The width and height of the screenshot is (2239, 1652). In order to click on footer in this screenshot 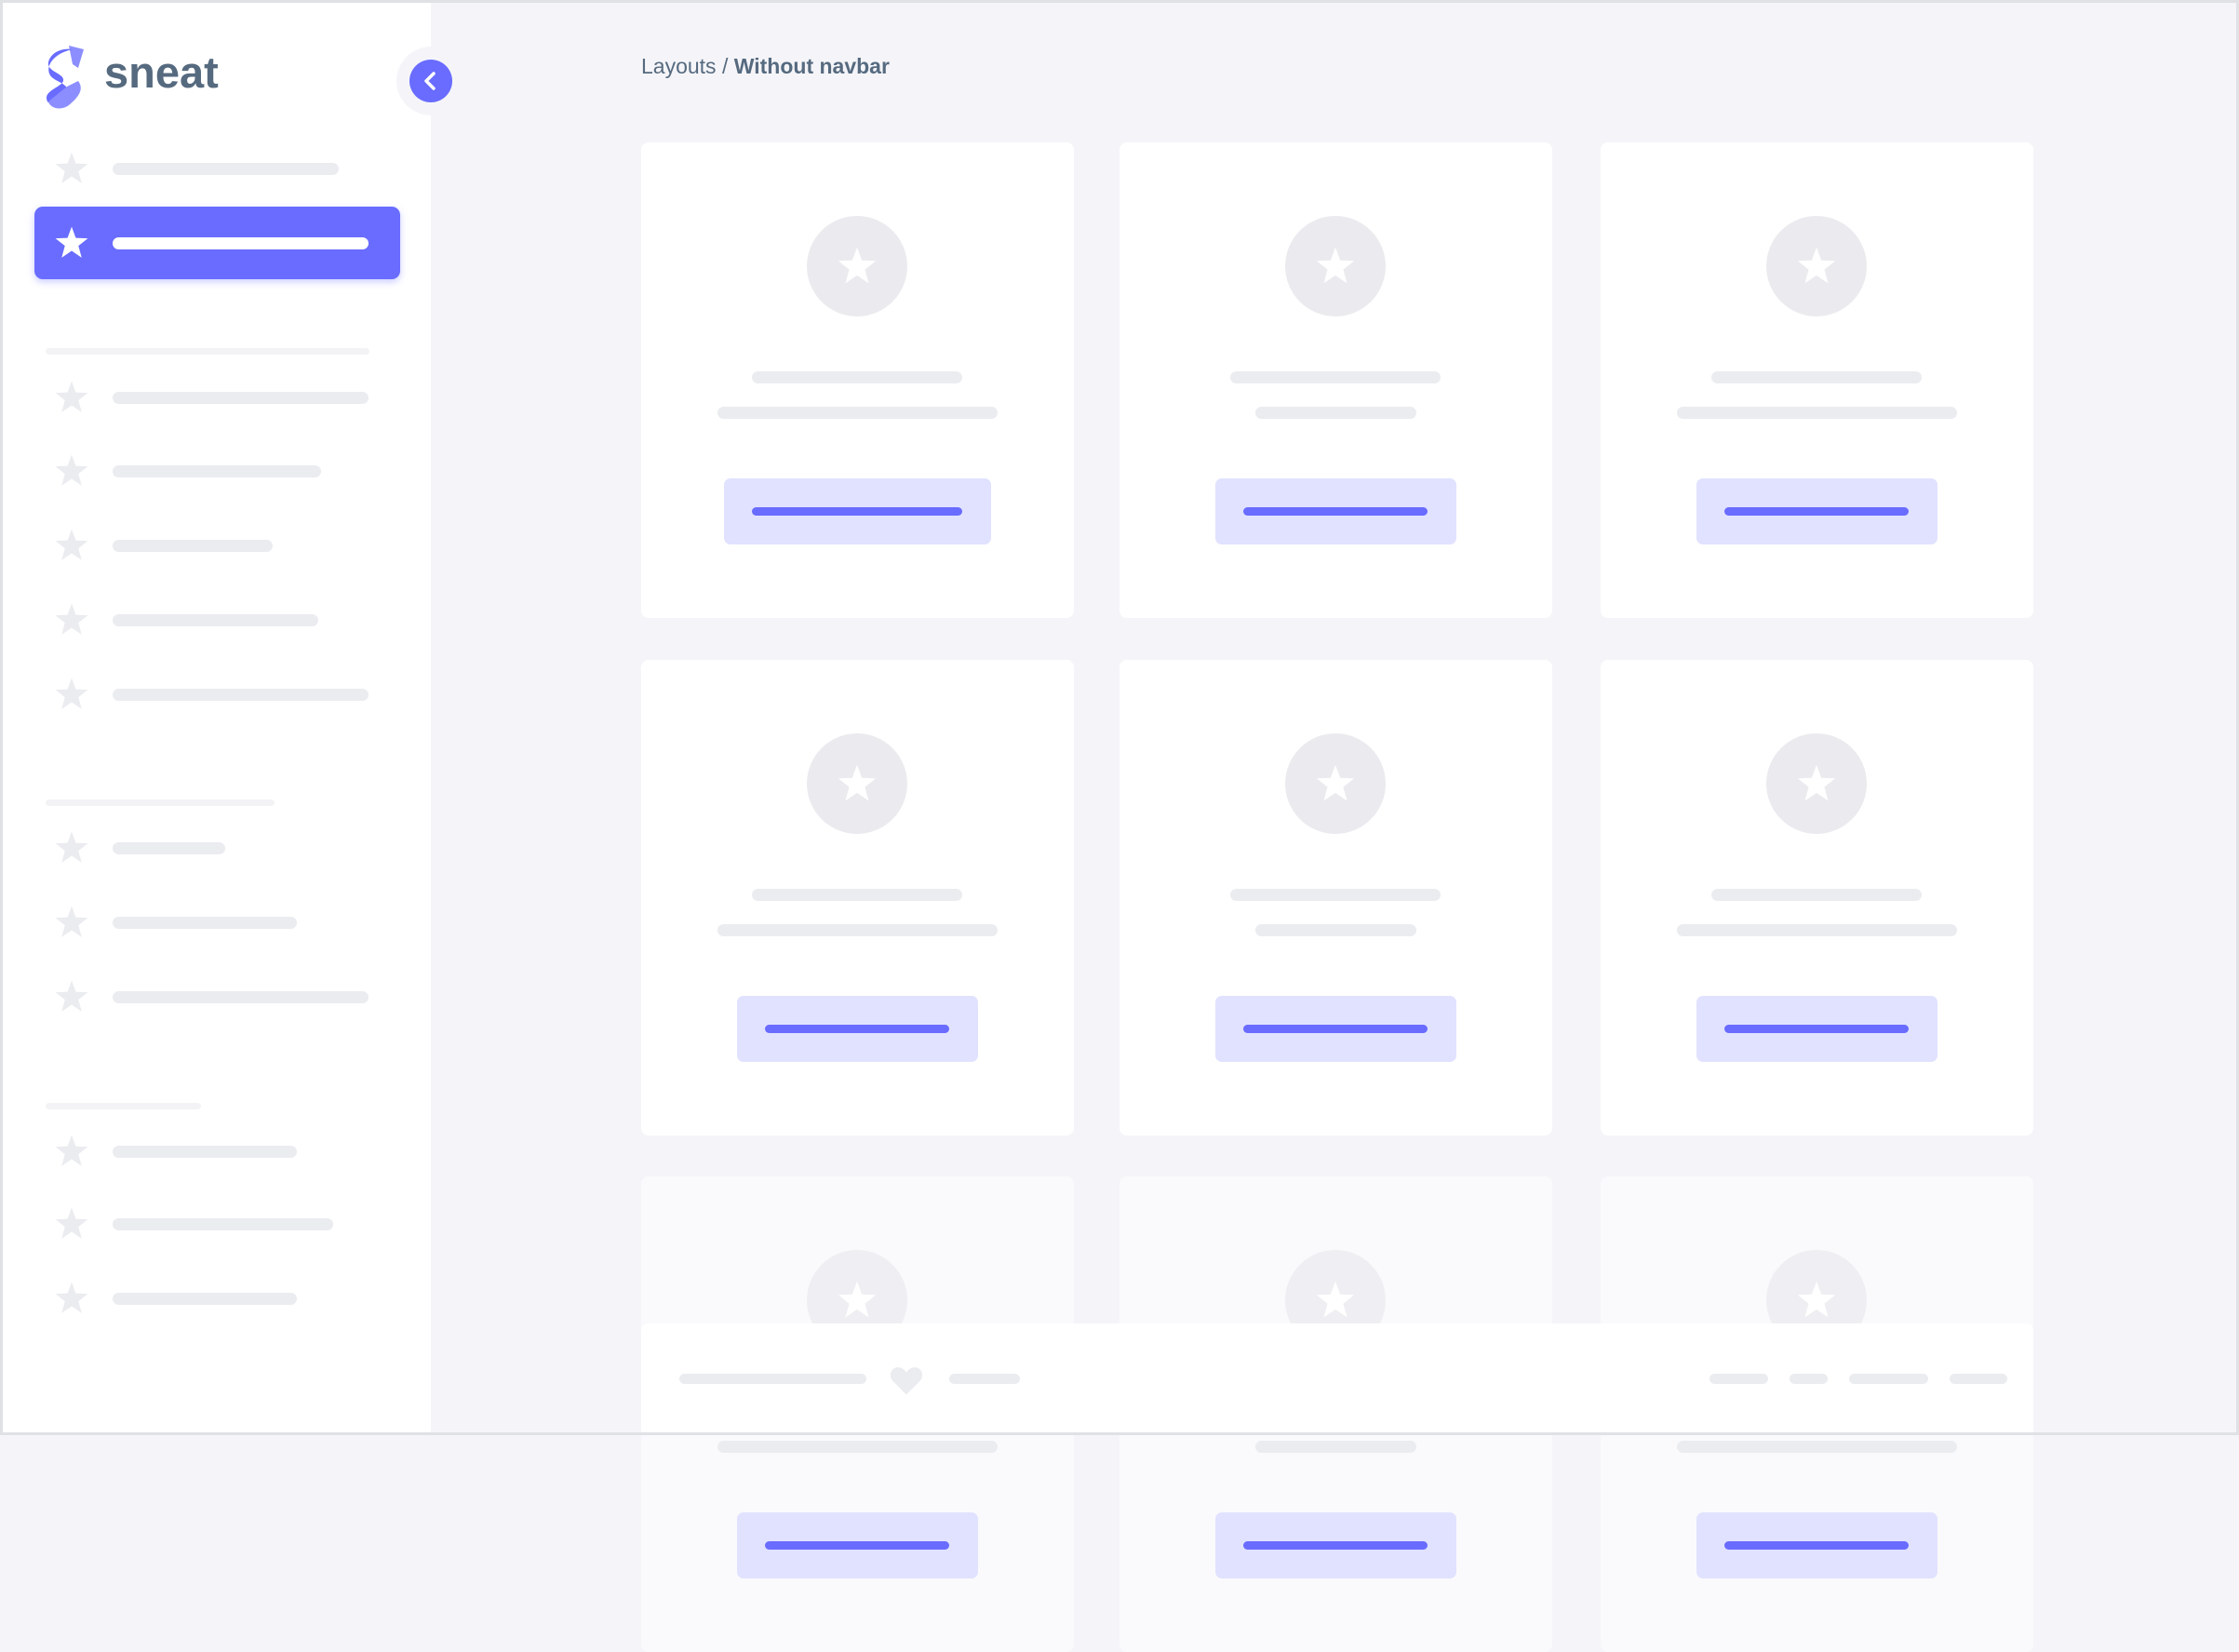, I will do `click(1337, 1379)`.